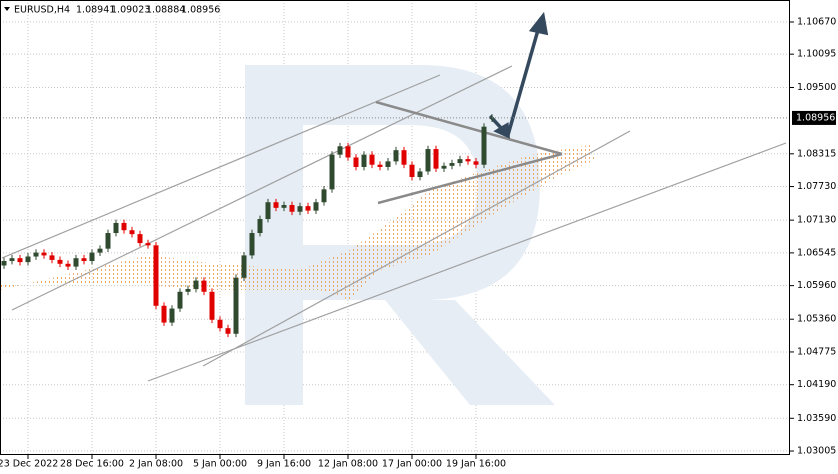 The height and width of the screenshot is (474, 838). What do you see at coordinates (816, 21) in the screenshot?
I see `y-tick-label: 1.10670` at bounding box center [816, 21].